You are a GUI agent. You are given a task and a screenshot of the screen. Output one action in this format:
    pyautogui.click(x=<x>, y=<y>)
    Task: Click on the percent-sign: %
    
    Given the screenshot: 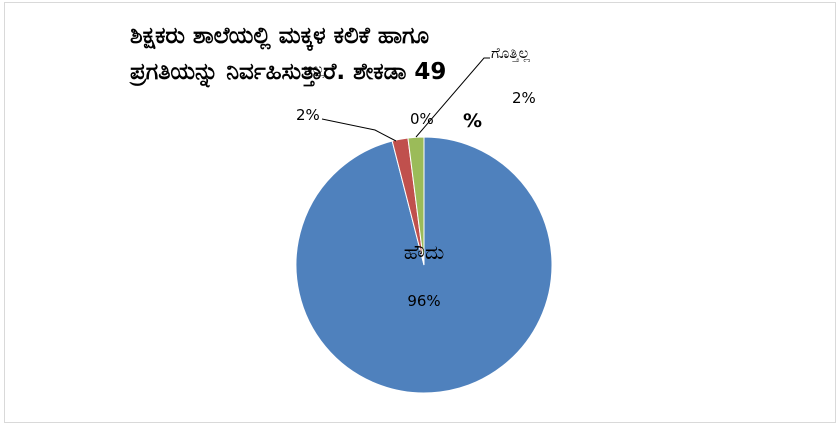 What is the action you would take?
    pyautogui.click(x=472, y=121)
    